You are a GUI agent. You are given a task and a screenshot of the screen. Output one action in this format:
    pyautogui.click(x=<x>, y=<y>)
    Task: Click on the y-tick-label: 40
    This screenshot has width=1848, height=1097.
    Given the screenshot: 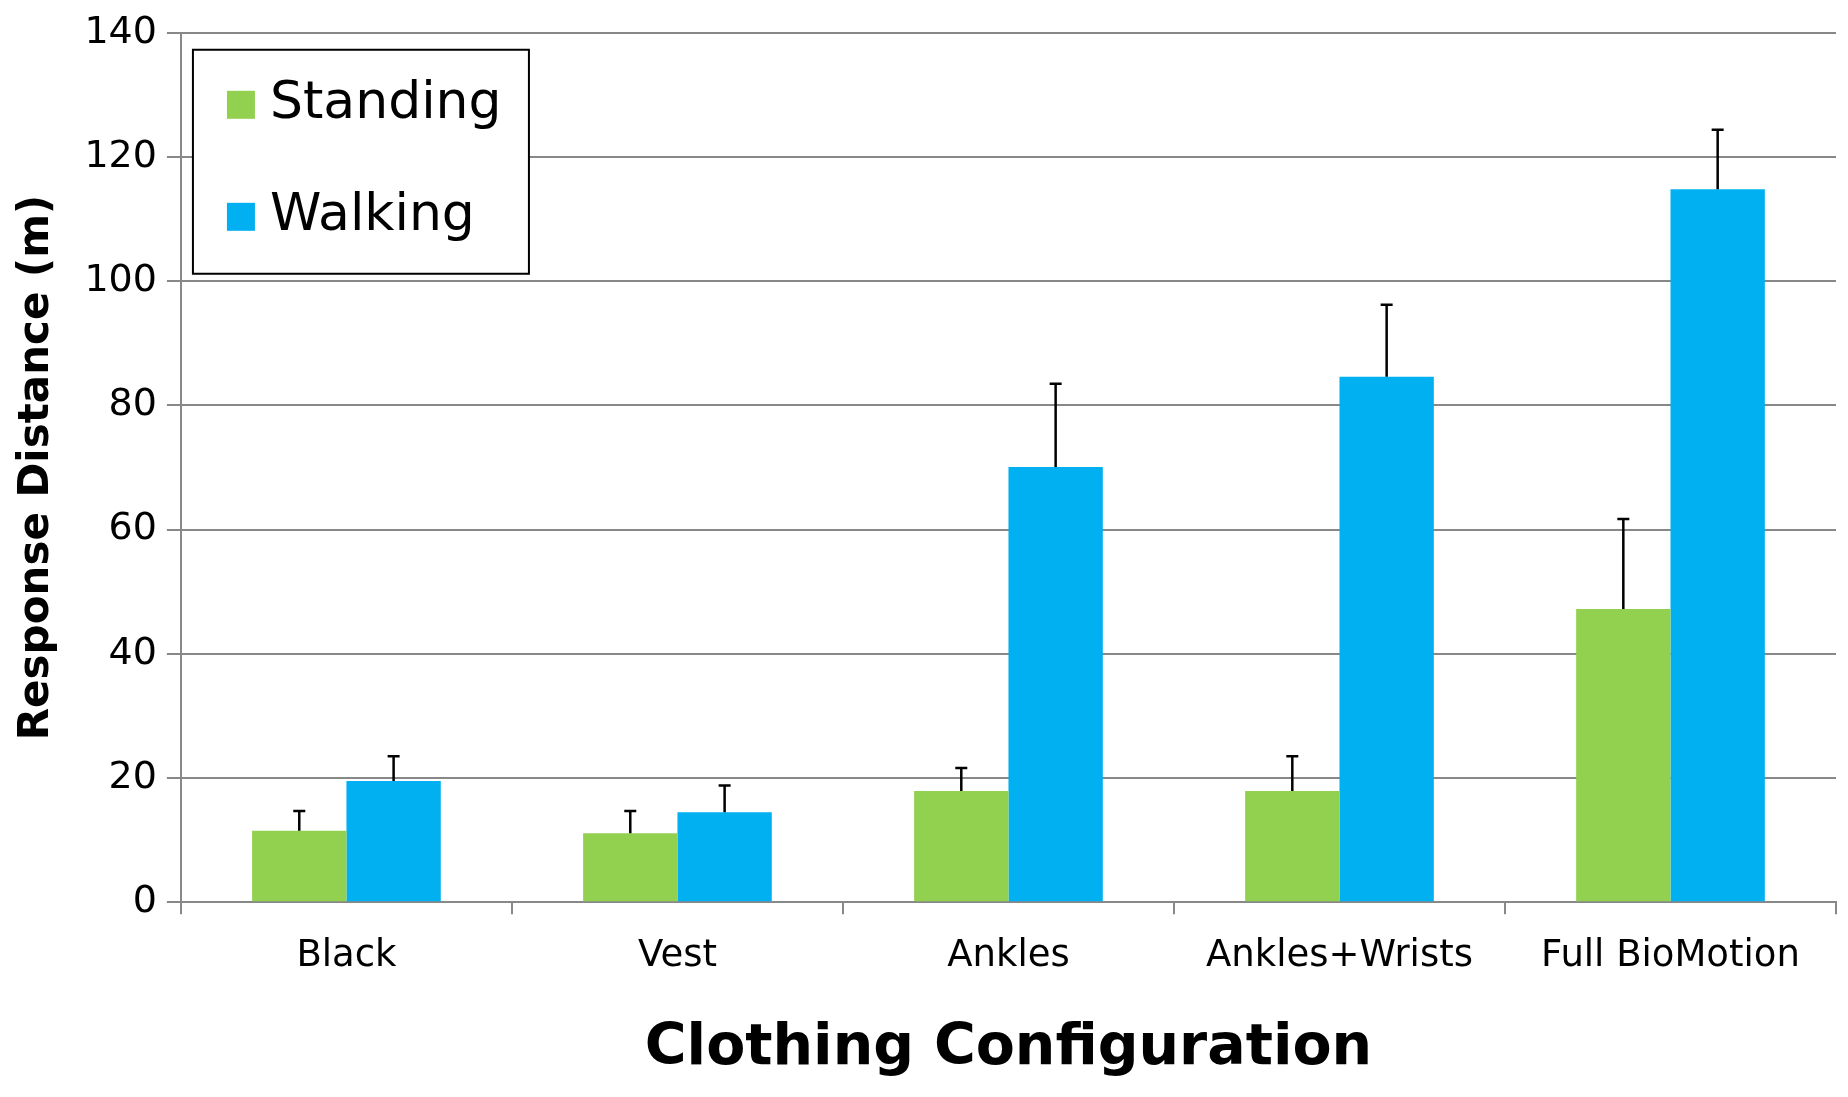 What is the action you would take?
    pyautogui.click(x=132, y=650)
    